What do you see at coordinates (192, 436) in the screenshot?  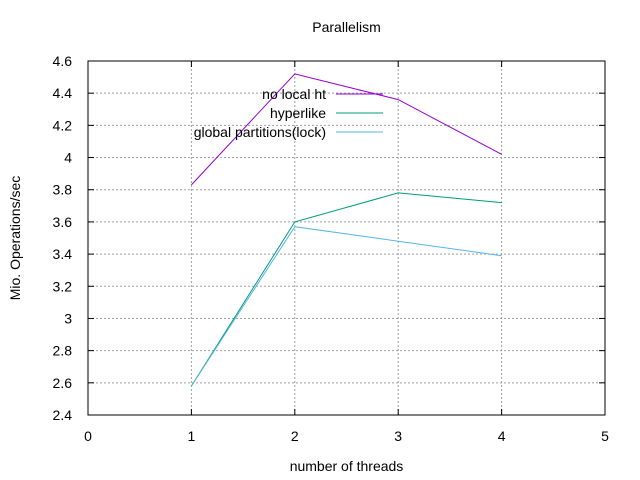 I see `x-tick-label: 1` at bounding box center [192, 436].